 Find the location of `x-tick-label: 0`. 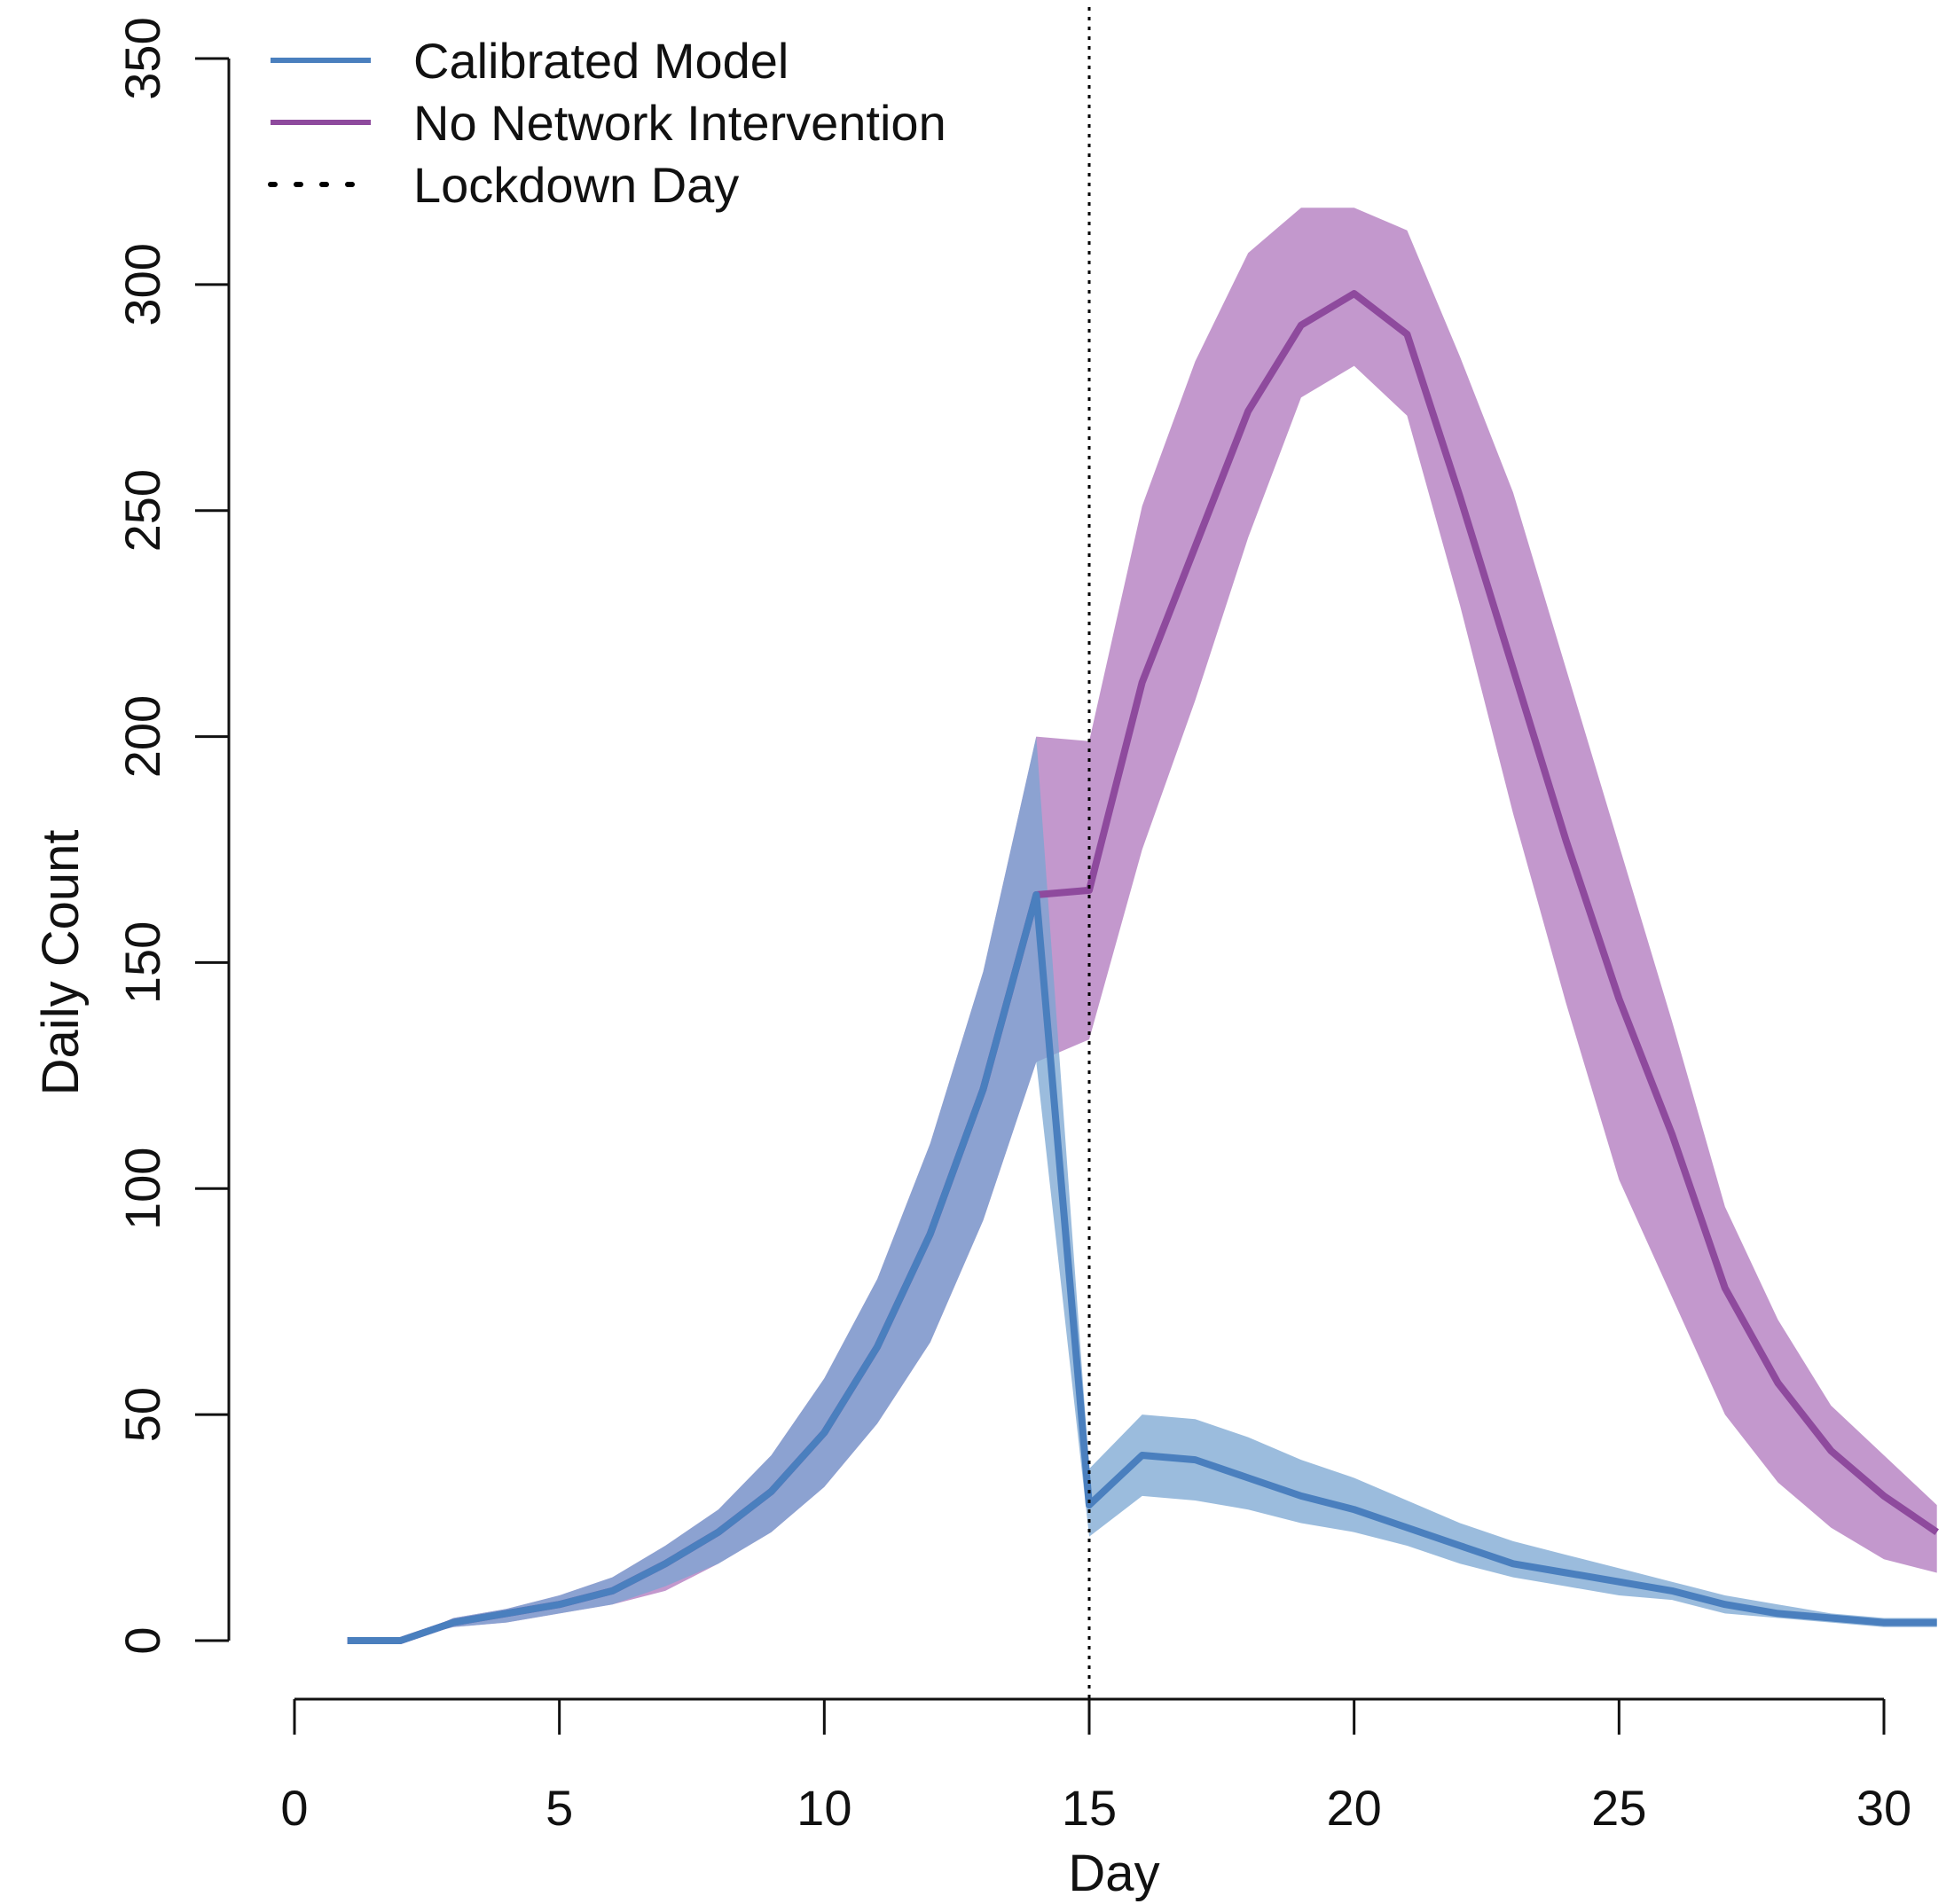

x-tick-label: 0 is located at coordinates (294, 1808).